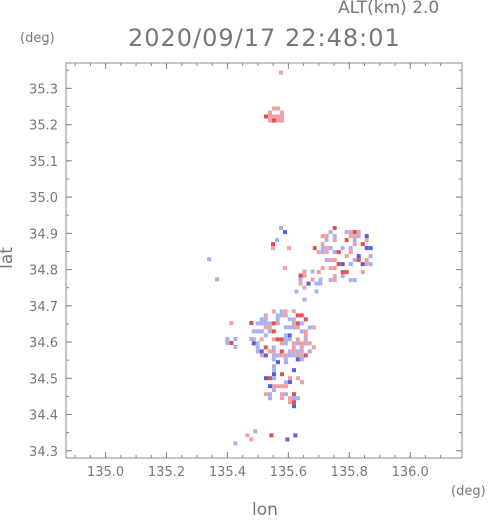 This screenshot has width=491, height=521. I want to click on chart-title: 2020/09/17 22:48:01, so click(264, 38).